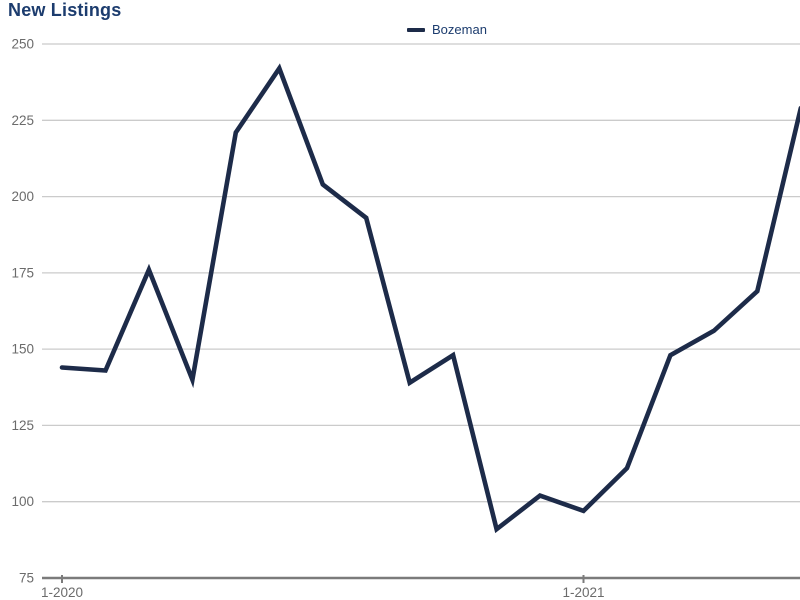  Describe the element at coordinates (459, 29) in the screenshot. I see `legend-label: Bozeman` at that location.